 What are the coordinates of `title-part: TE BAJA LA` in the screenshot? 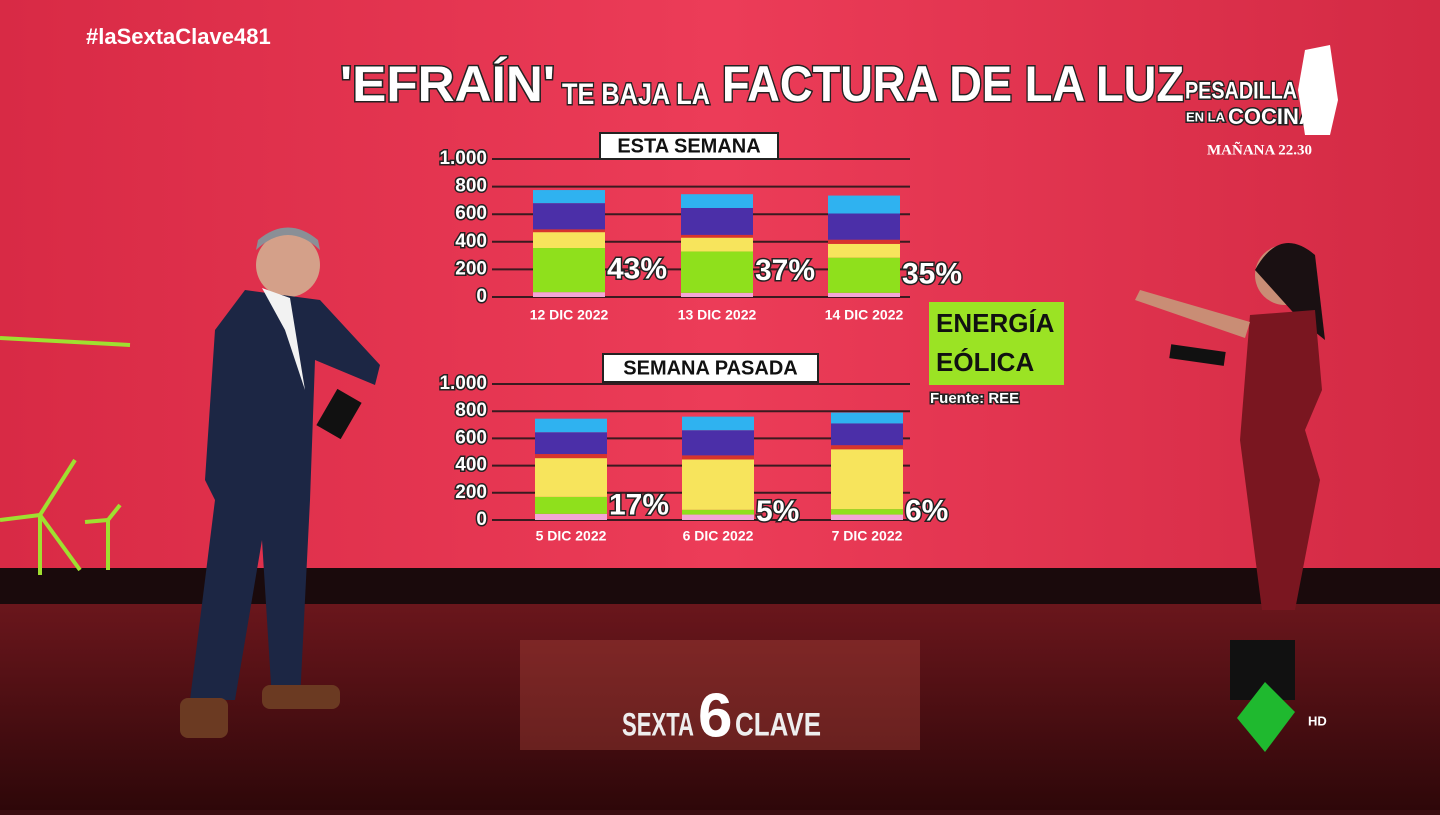 It's located at (636, 94).